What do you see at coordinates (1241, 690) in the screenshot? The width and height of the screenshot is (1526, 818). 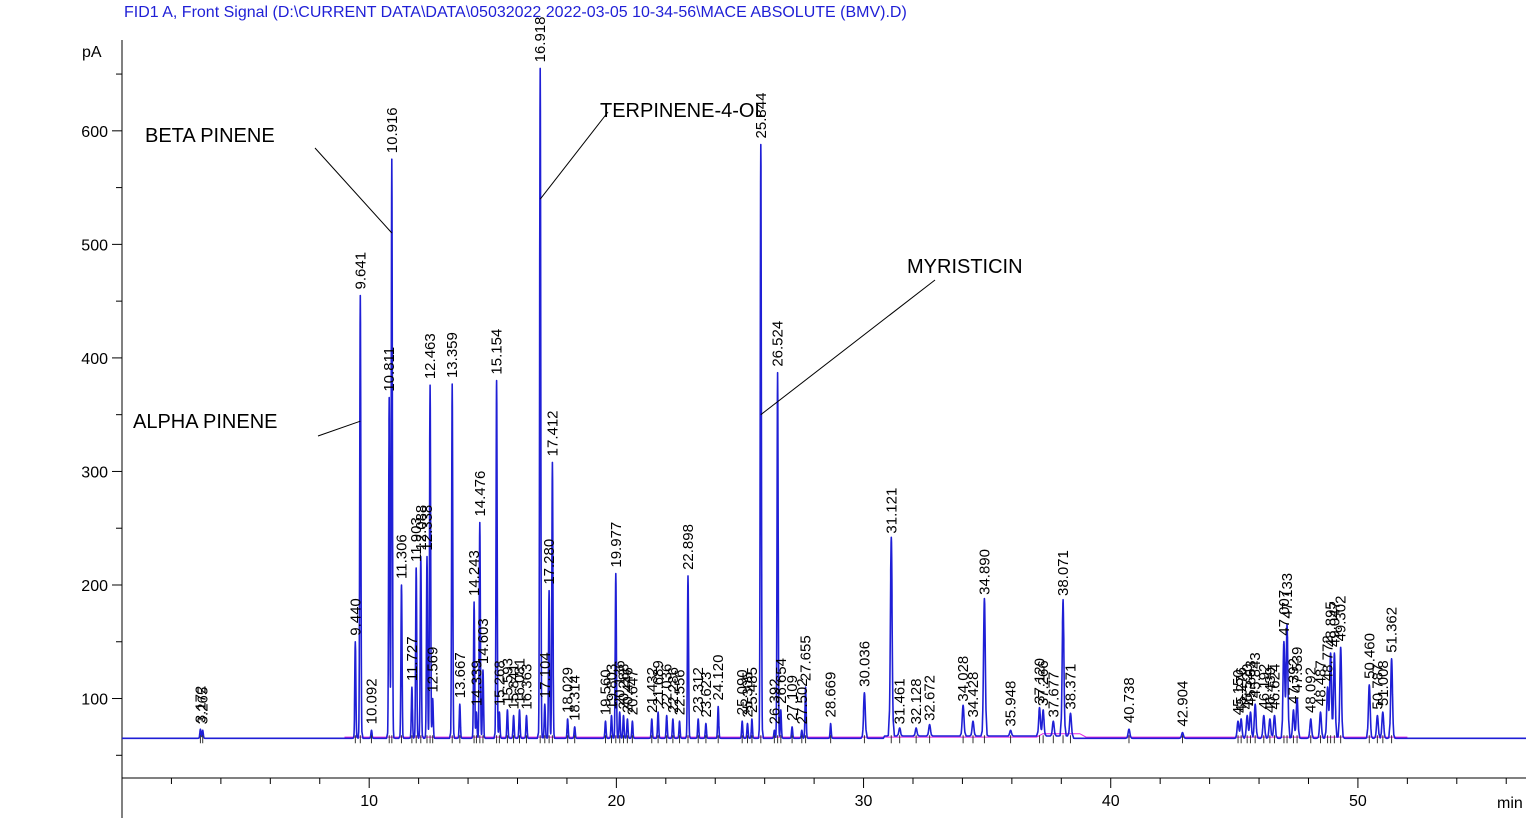 I see `peak-label: 45.276` at bounding box center [1241, 690].